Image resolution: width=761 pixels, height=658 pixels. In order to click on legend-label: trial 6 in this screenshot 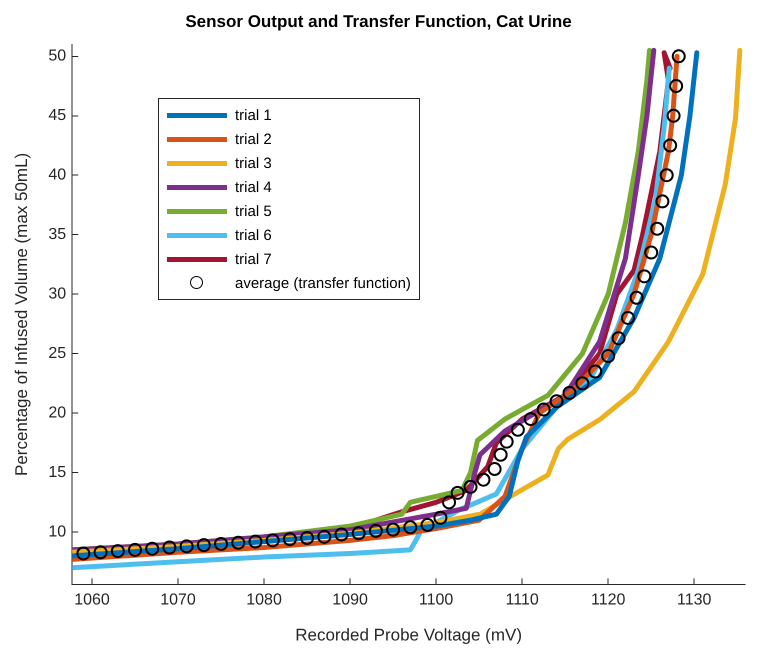, I will do `click(253, 235)`.